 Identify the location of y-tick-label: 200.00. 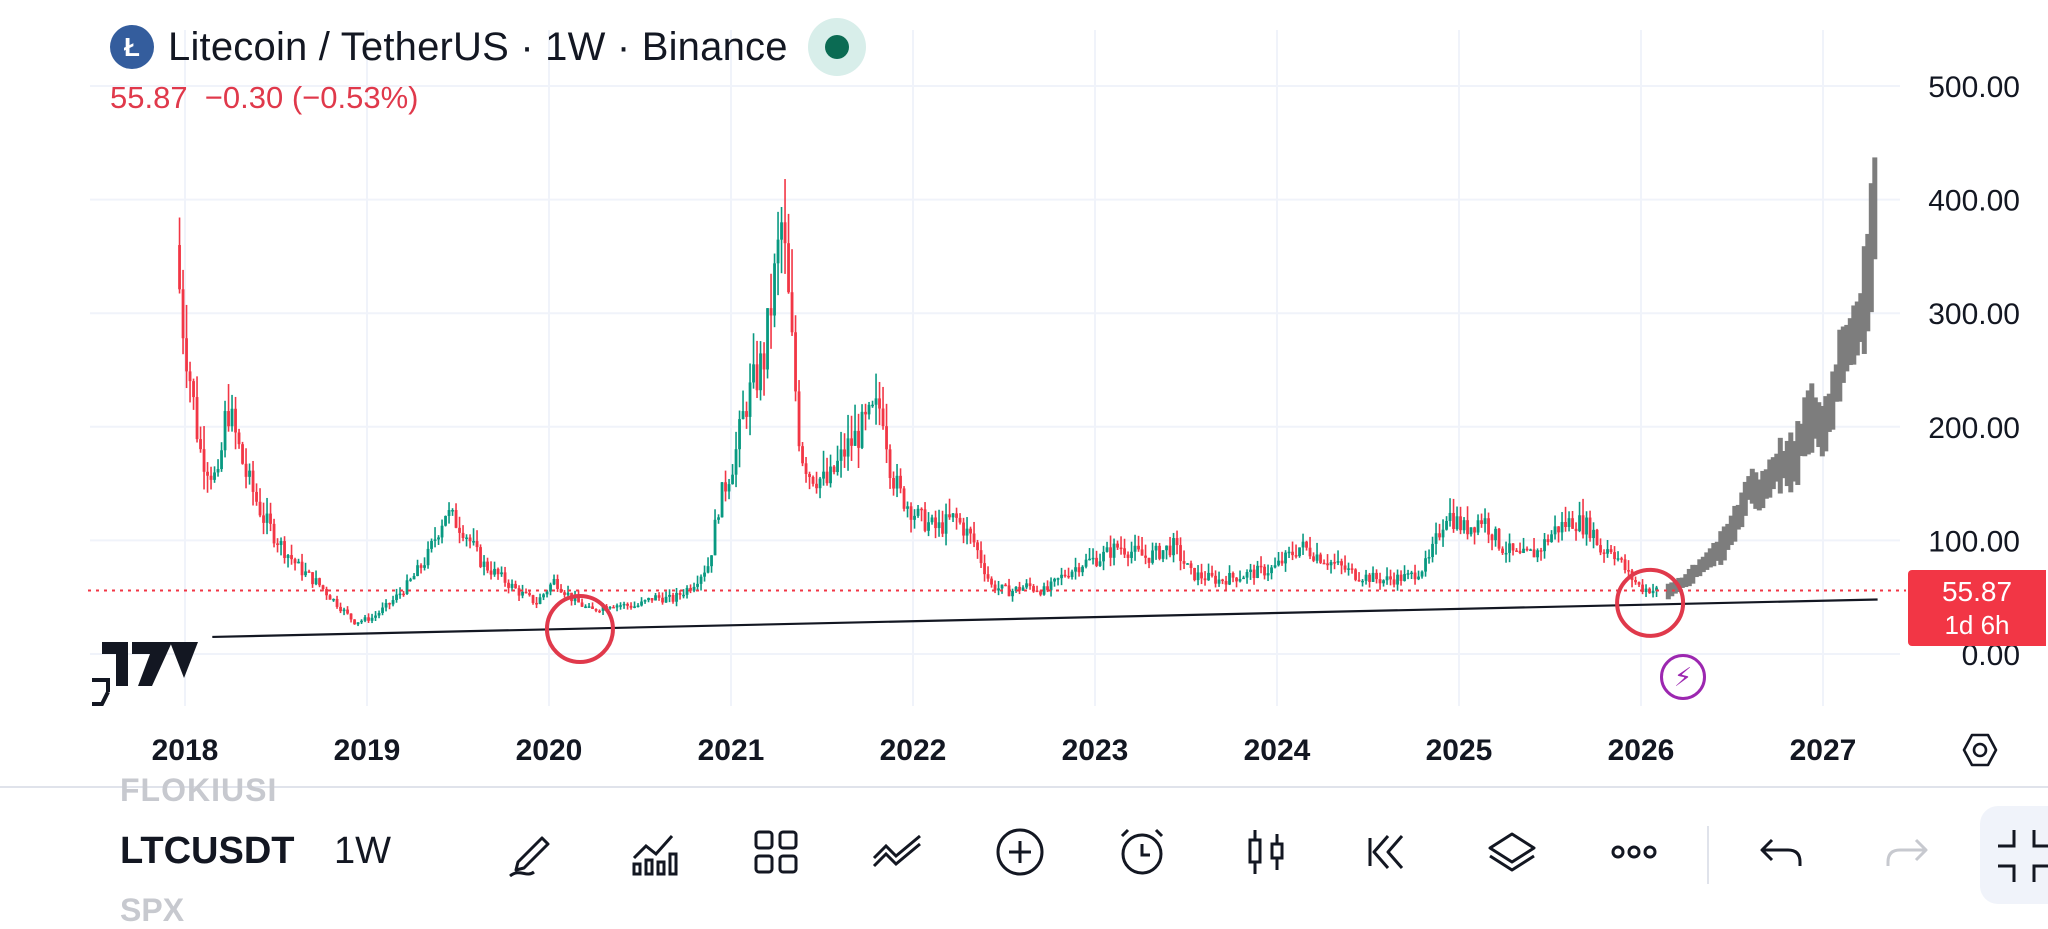
(1974, 428).